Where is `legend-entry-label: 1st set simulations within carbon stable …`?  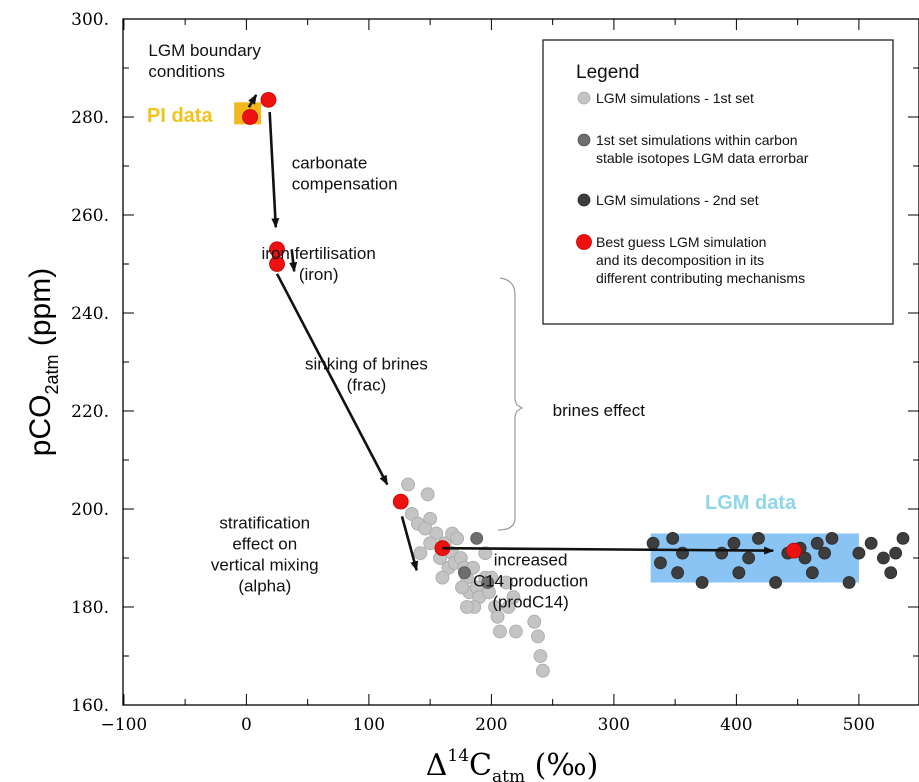
legend-entry-label: 1st set simulations within carbon stable … is located at coordinates (702, 149).